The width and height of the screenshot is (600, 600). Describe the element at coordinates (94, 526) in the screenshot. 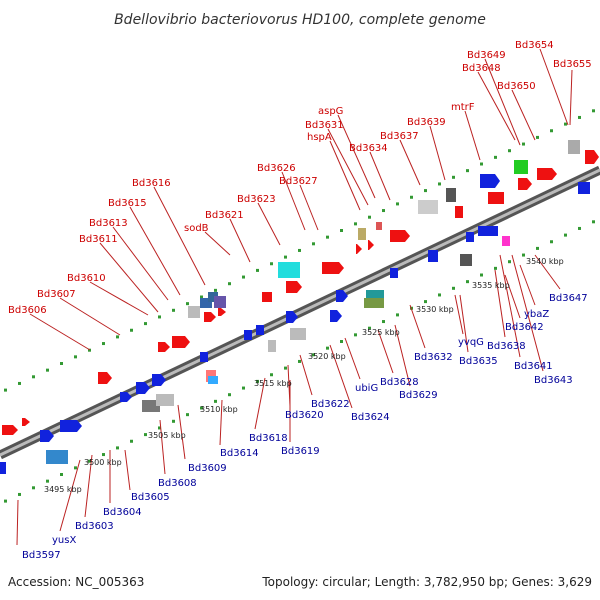

I see `gene-label: Bd3603` at that location.